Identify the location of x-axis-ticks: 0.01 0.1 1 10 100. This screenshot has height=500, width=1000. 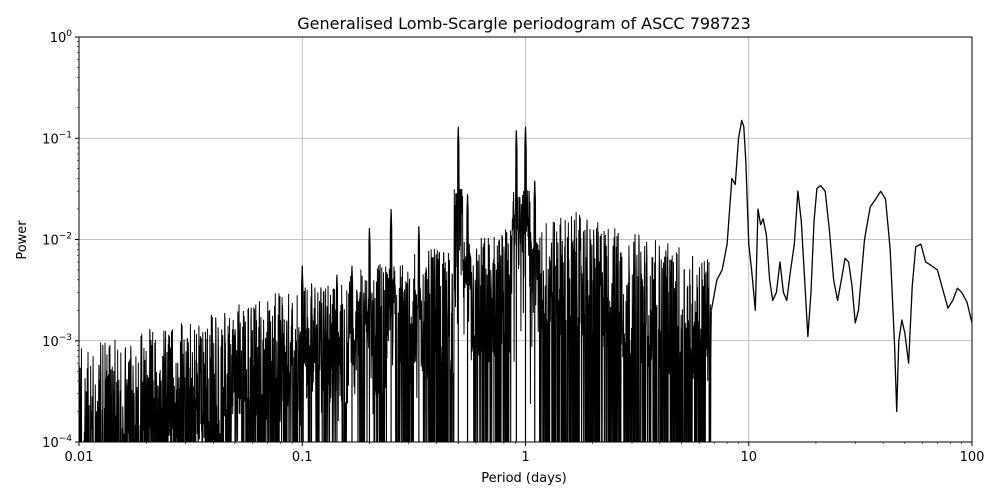
(525, 453).